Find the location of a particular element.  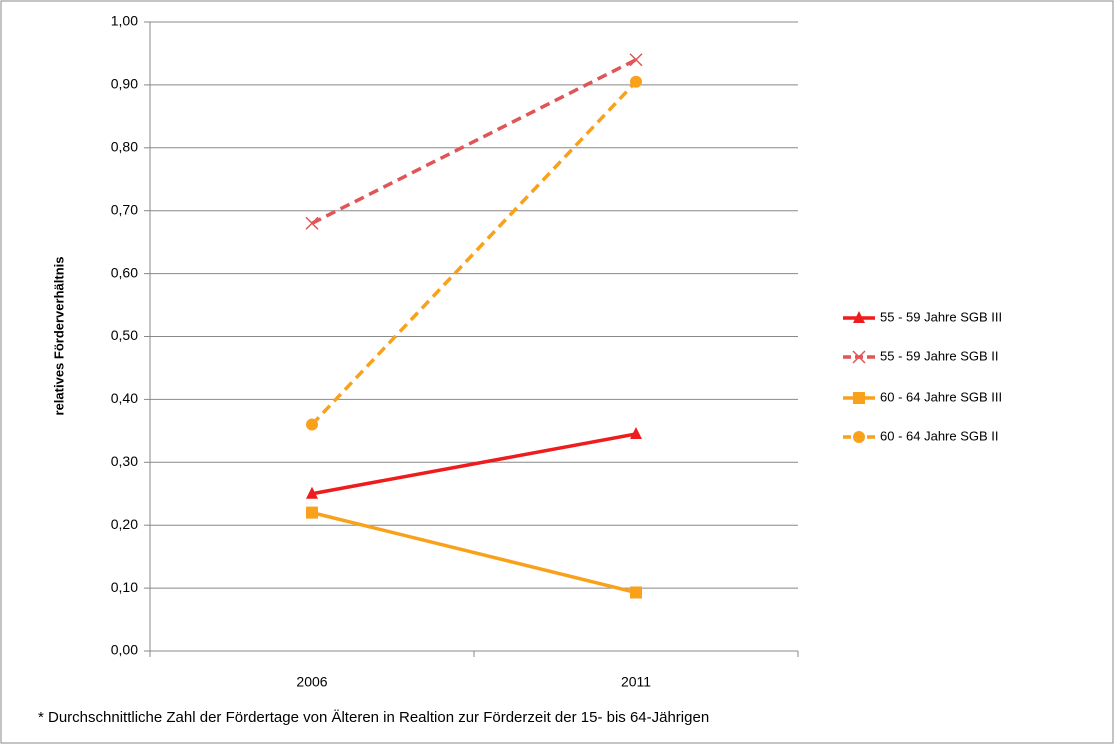

legend-label: 55 - 59 Jahre SGB III is located at coordinates (941, 316).